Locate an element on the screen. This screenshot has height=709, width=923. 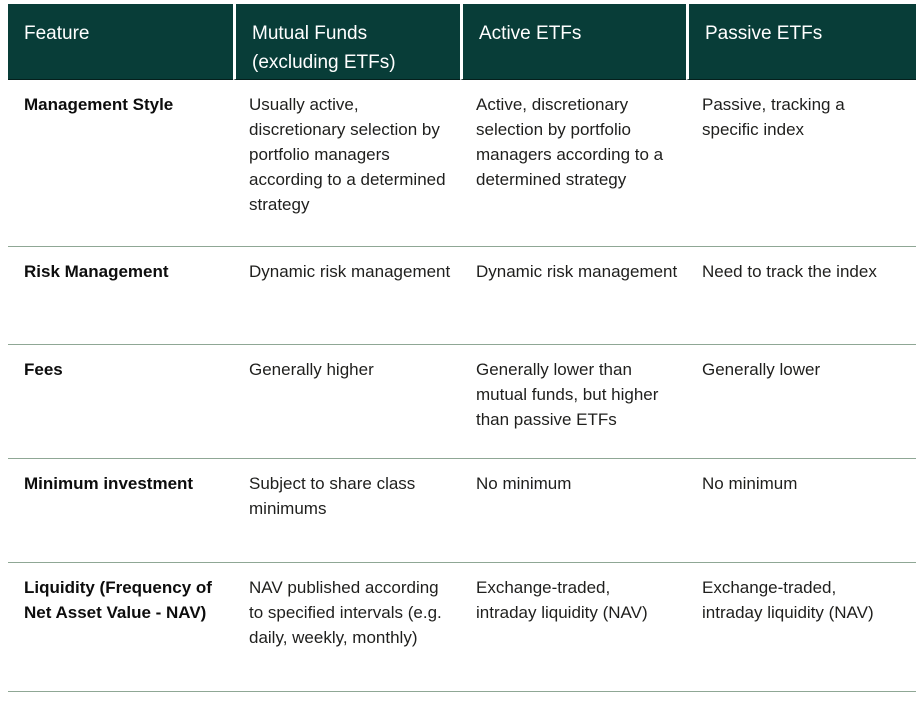
header-cell-passive-etfs: Passive ETFs is located at coordinates (801, 42).